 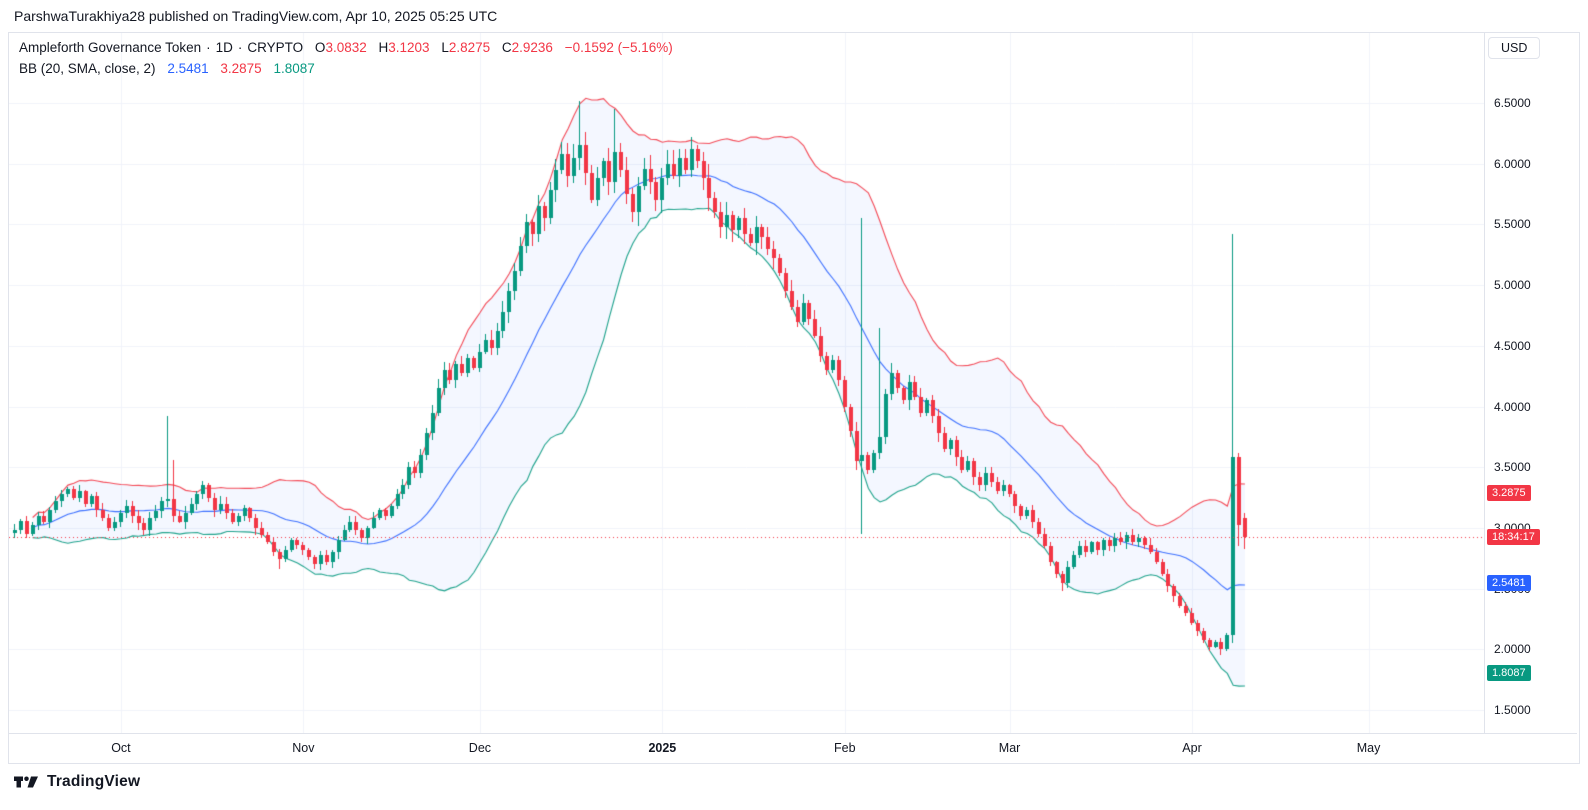 I want to click on low-value: 2.8275, so click(x=469, y=47).